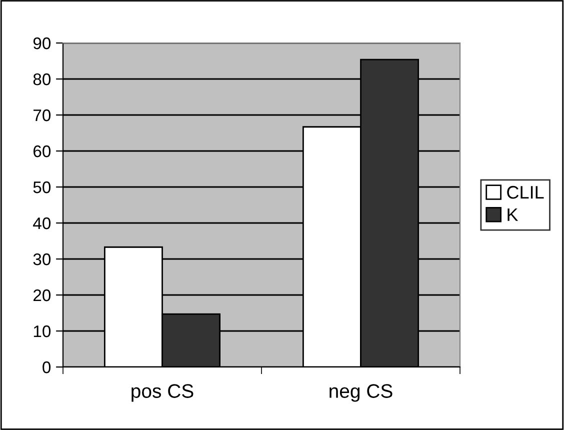 The image size is (564, 430). What do you see at coordinates (42, 187) in the screenshot?
I see `y-tick-label: 50` at bounding box center [42, 187].